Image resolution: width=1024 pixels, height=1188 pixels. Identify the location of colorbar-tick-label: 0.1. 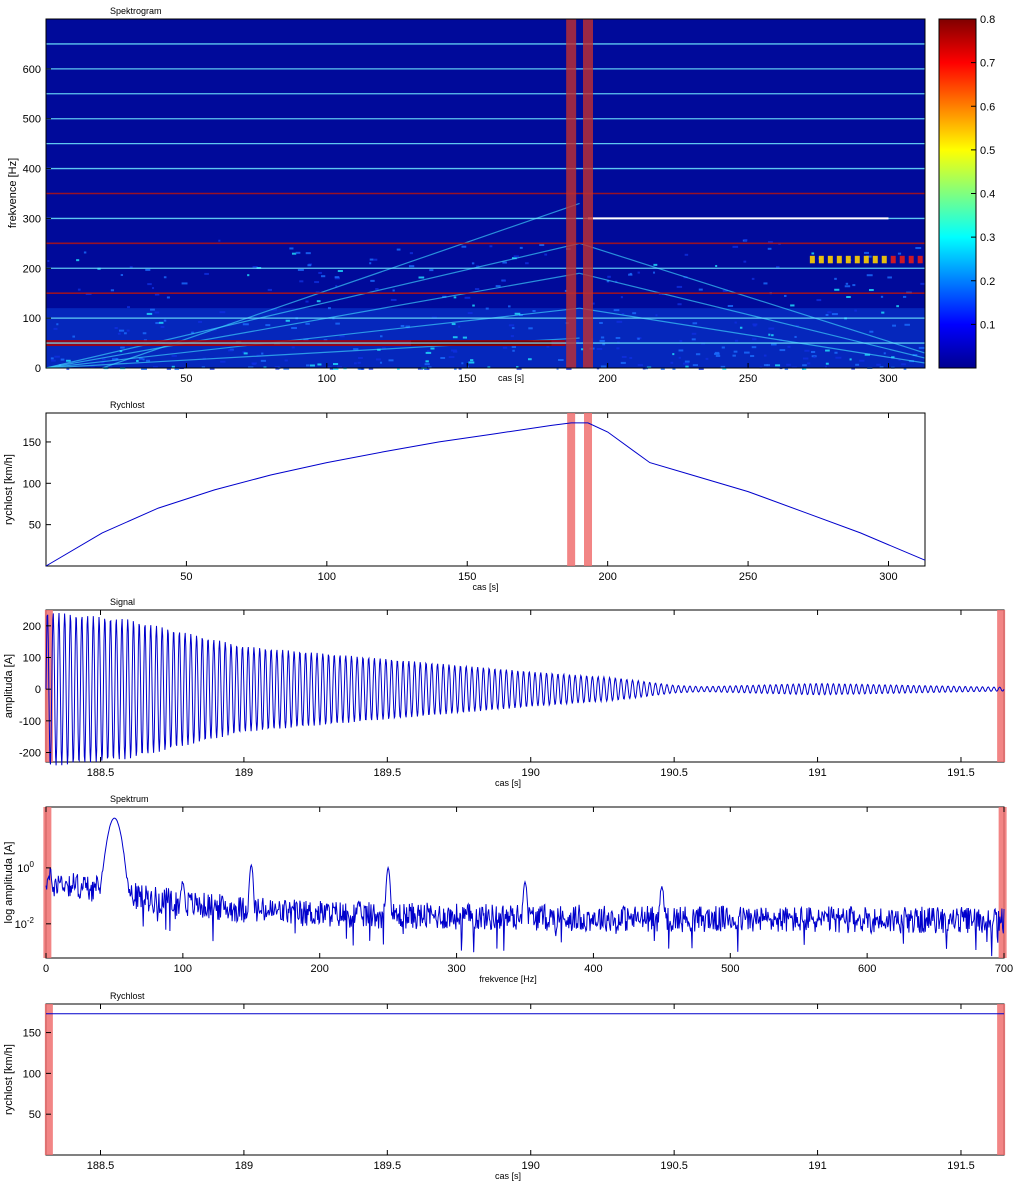
(987, 325).